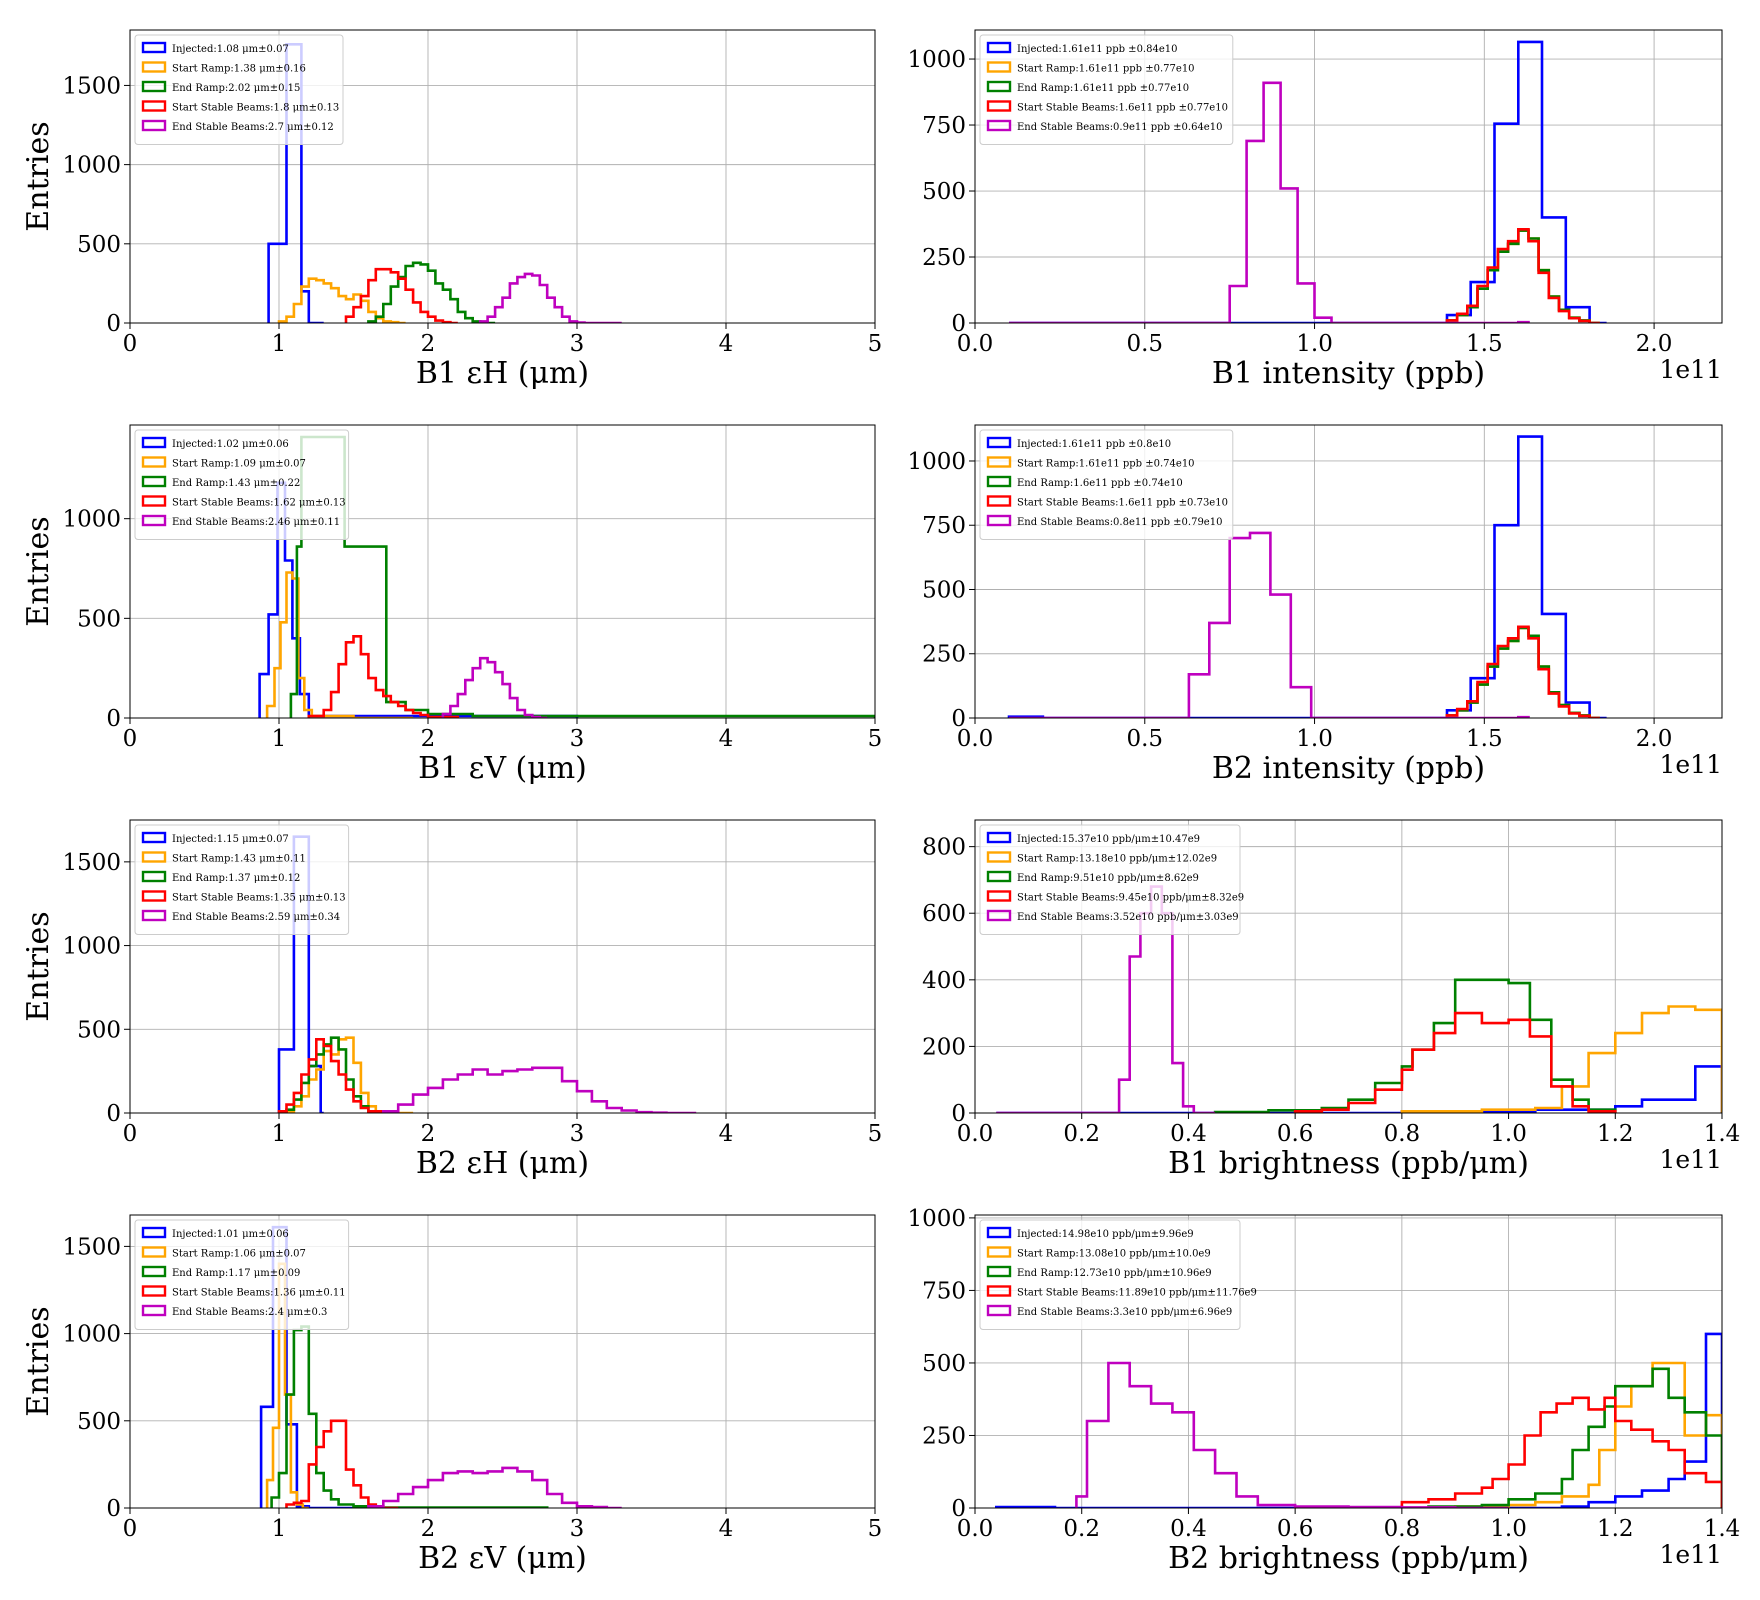  Describe the element at coordinates (502, 768) in the screenshot. I see `x-axis-label: B1 εV (μm)` at that location.